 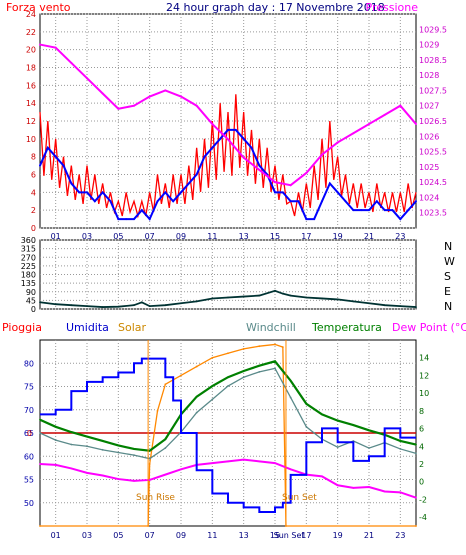 I want to click on temp-xtick-label: 11, so click(x=212, y=535).